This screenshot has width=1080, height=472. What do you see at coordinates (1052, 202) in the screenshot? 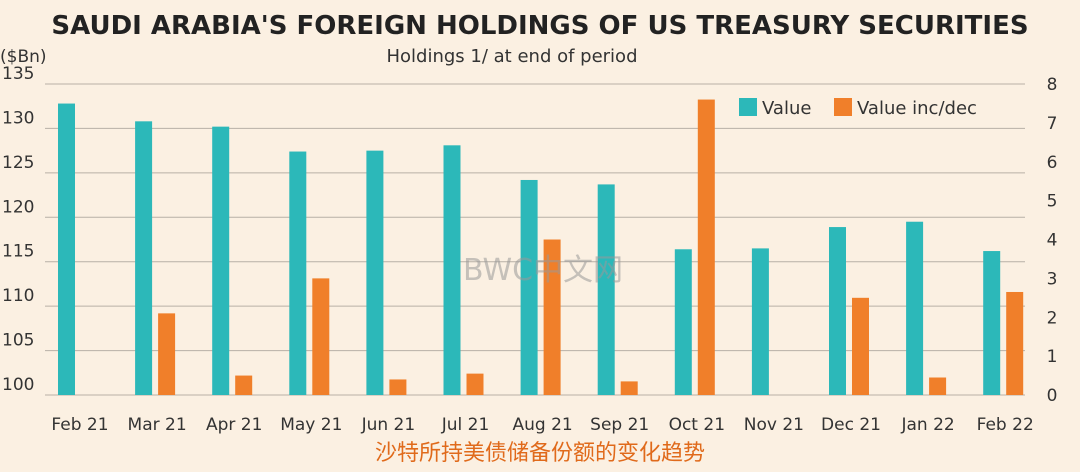
I see `right-tick-label: 5` at bounding box center [1052, 202].